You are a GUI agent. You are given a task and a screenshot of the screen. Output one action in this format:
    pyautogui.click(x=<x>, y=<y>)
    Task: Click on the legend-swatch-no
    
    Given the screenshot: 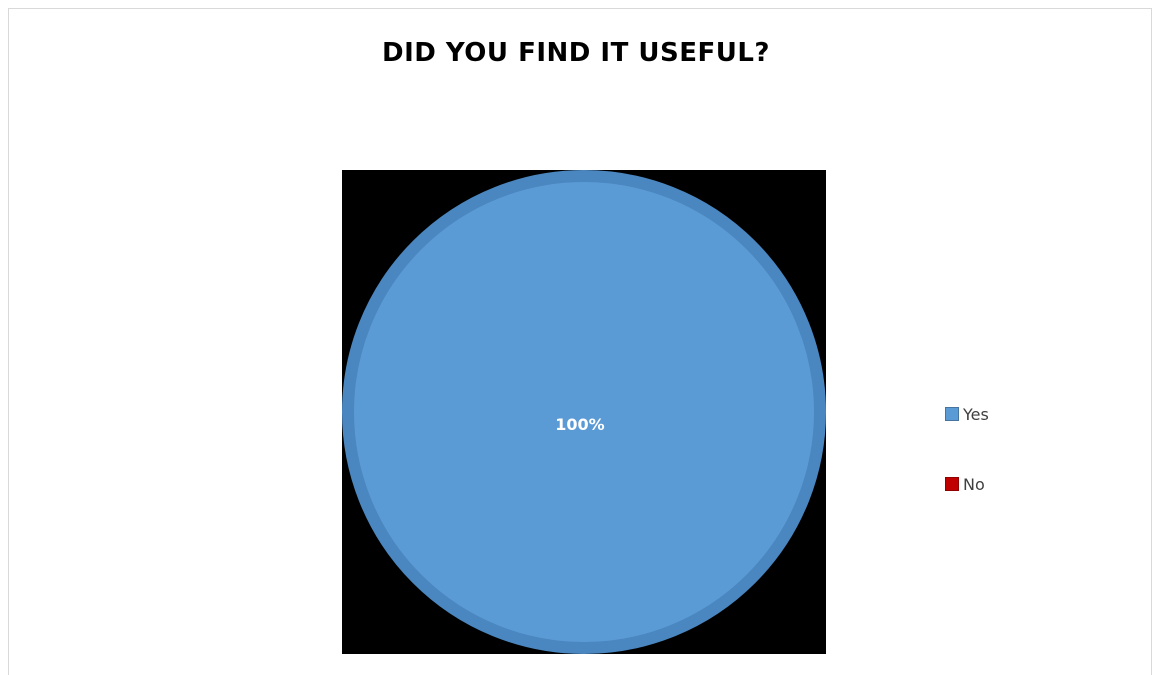 What is the action you would take?
    pyautogui.click(x=952, y=484)
    